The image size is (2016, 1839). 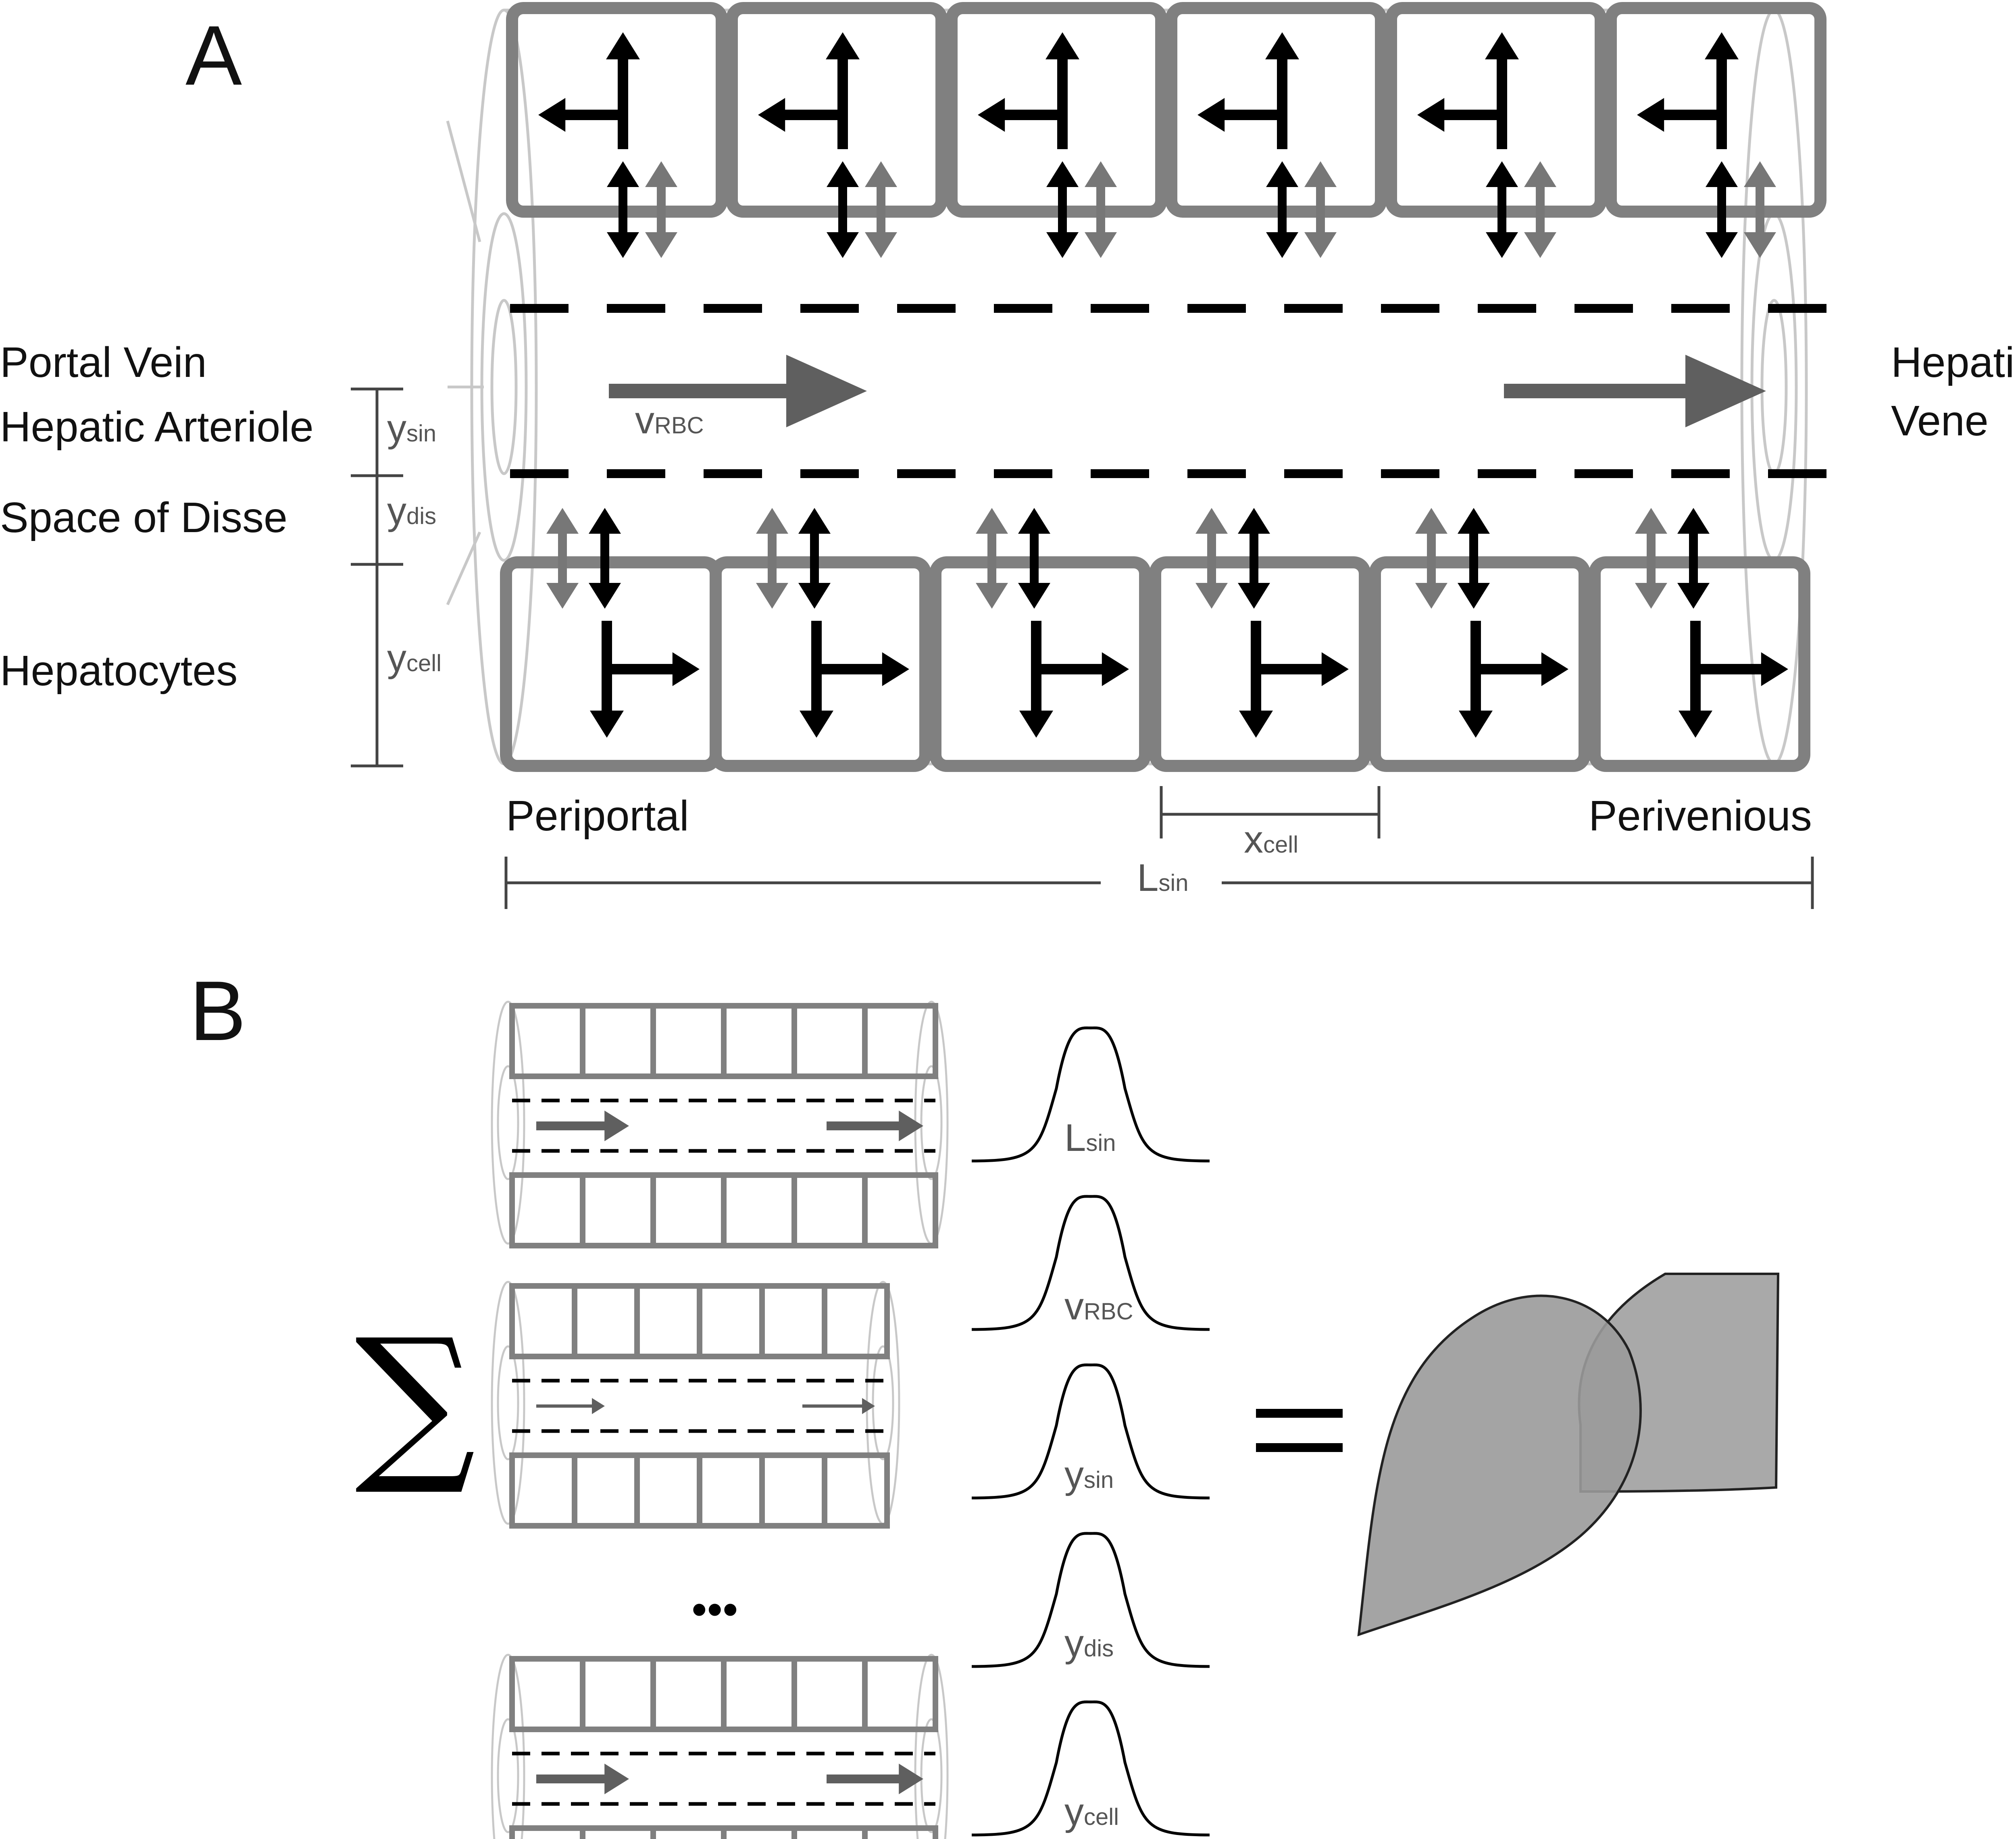 I want to click on distribution-label: vRBC, so click(x=1098, y=1306).